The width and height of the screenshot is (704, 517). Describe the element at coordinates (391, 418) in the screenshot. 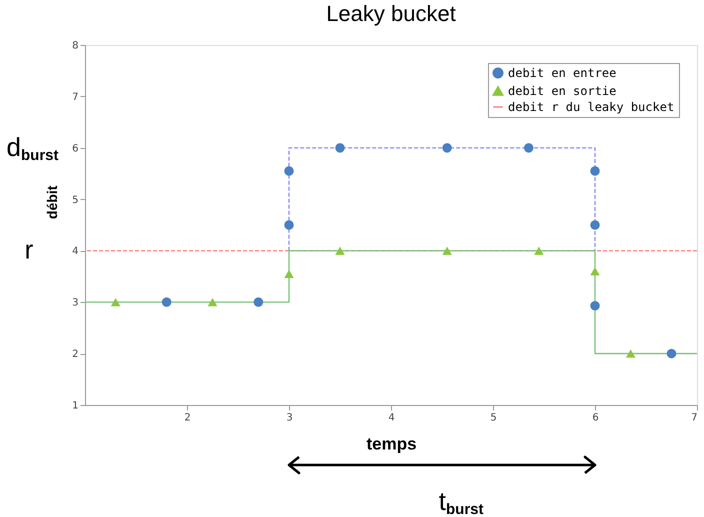

I see `x-tick-label: 4` at that location.